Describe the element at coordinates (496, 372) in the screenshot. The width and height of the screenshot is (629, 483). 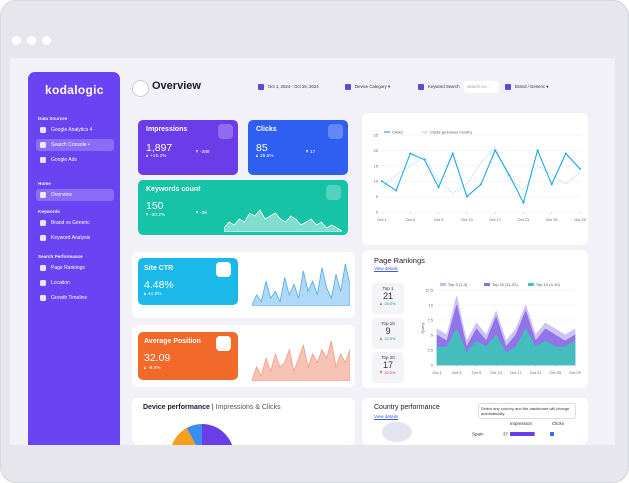
I see `x-tick-label: Oct 13` at that location.